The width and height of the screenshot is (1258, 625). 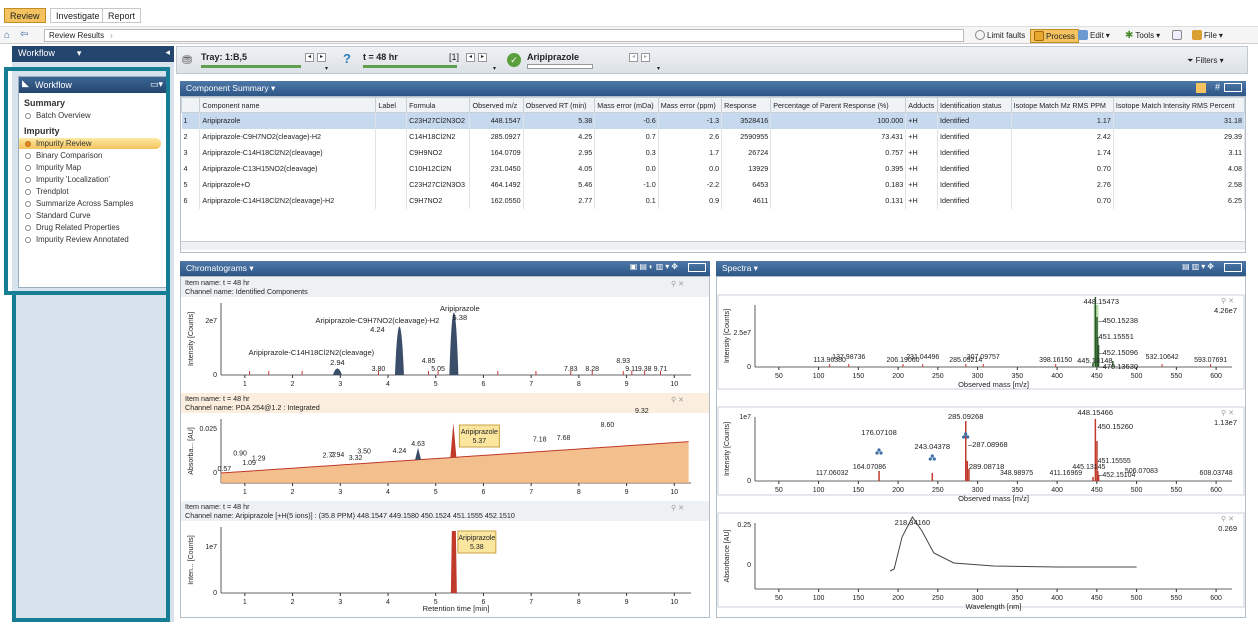 What do you see at coordinates (90, 115) in the screenshot?
I see `workflow-item-batch-overview: Batch Overview` at bounding box center [90, 115].